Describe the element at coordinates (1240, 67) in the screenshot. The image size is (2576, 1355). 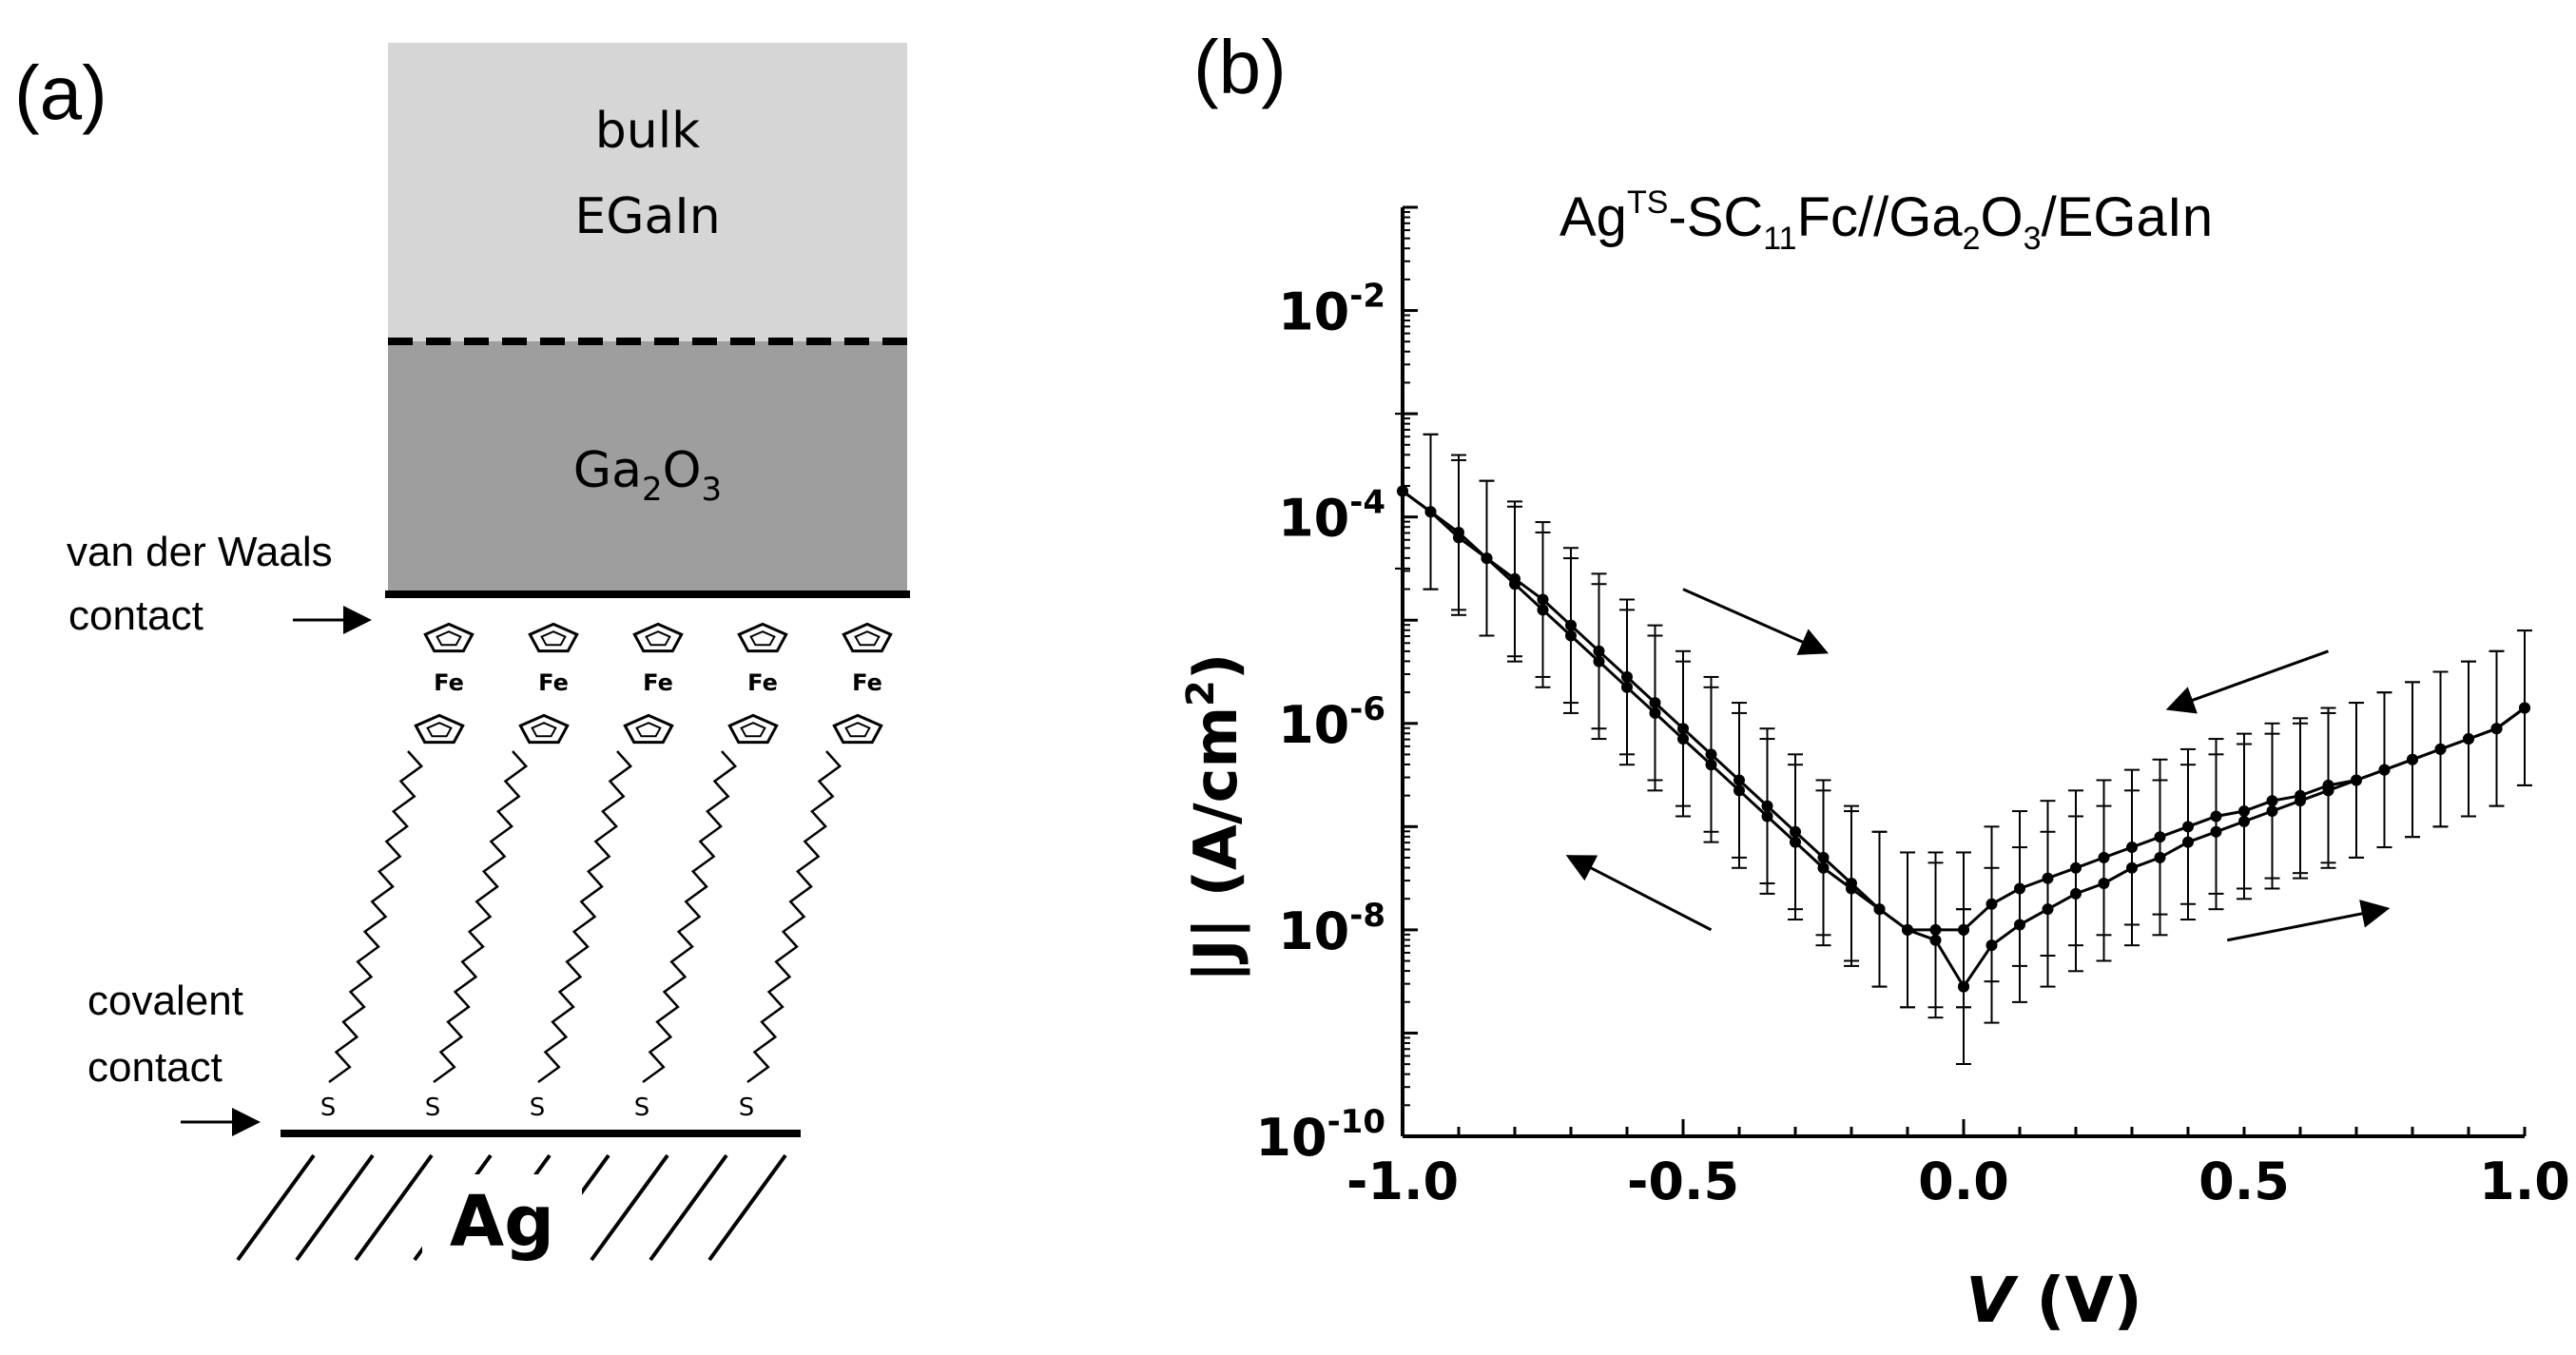
I see `panel-b-label: (b)` at that location.